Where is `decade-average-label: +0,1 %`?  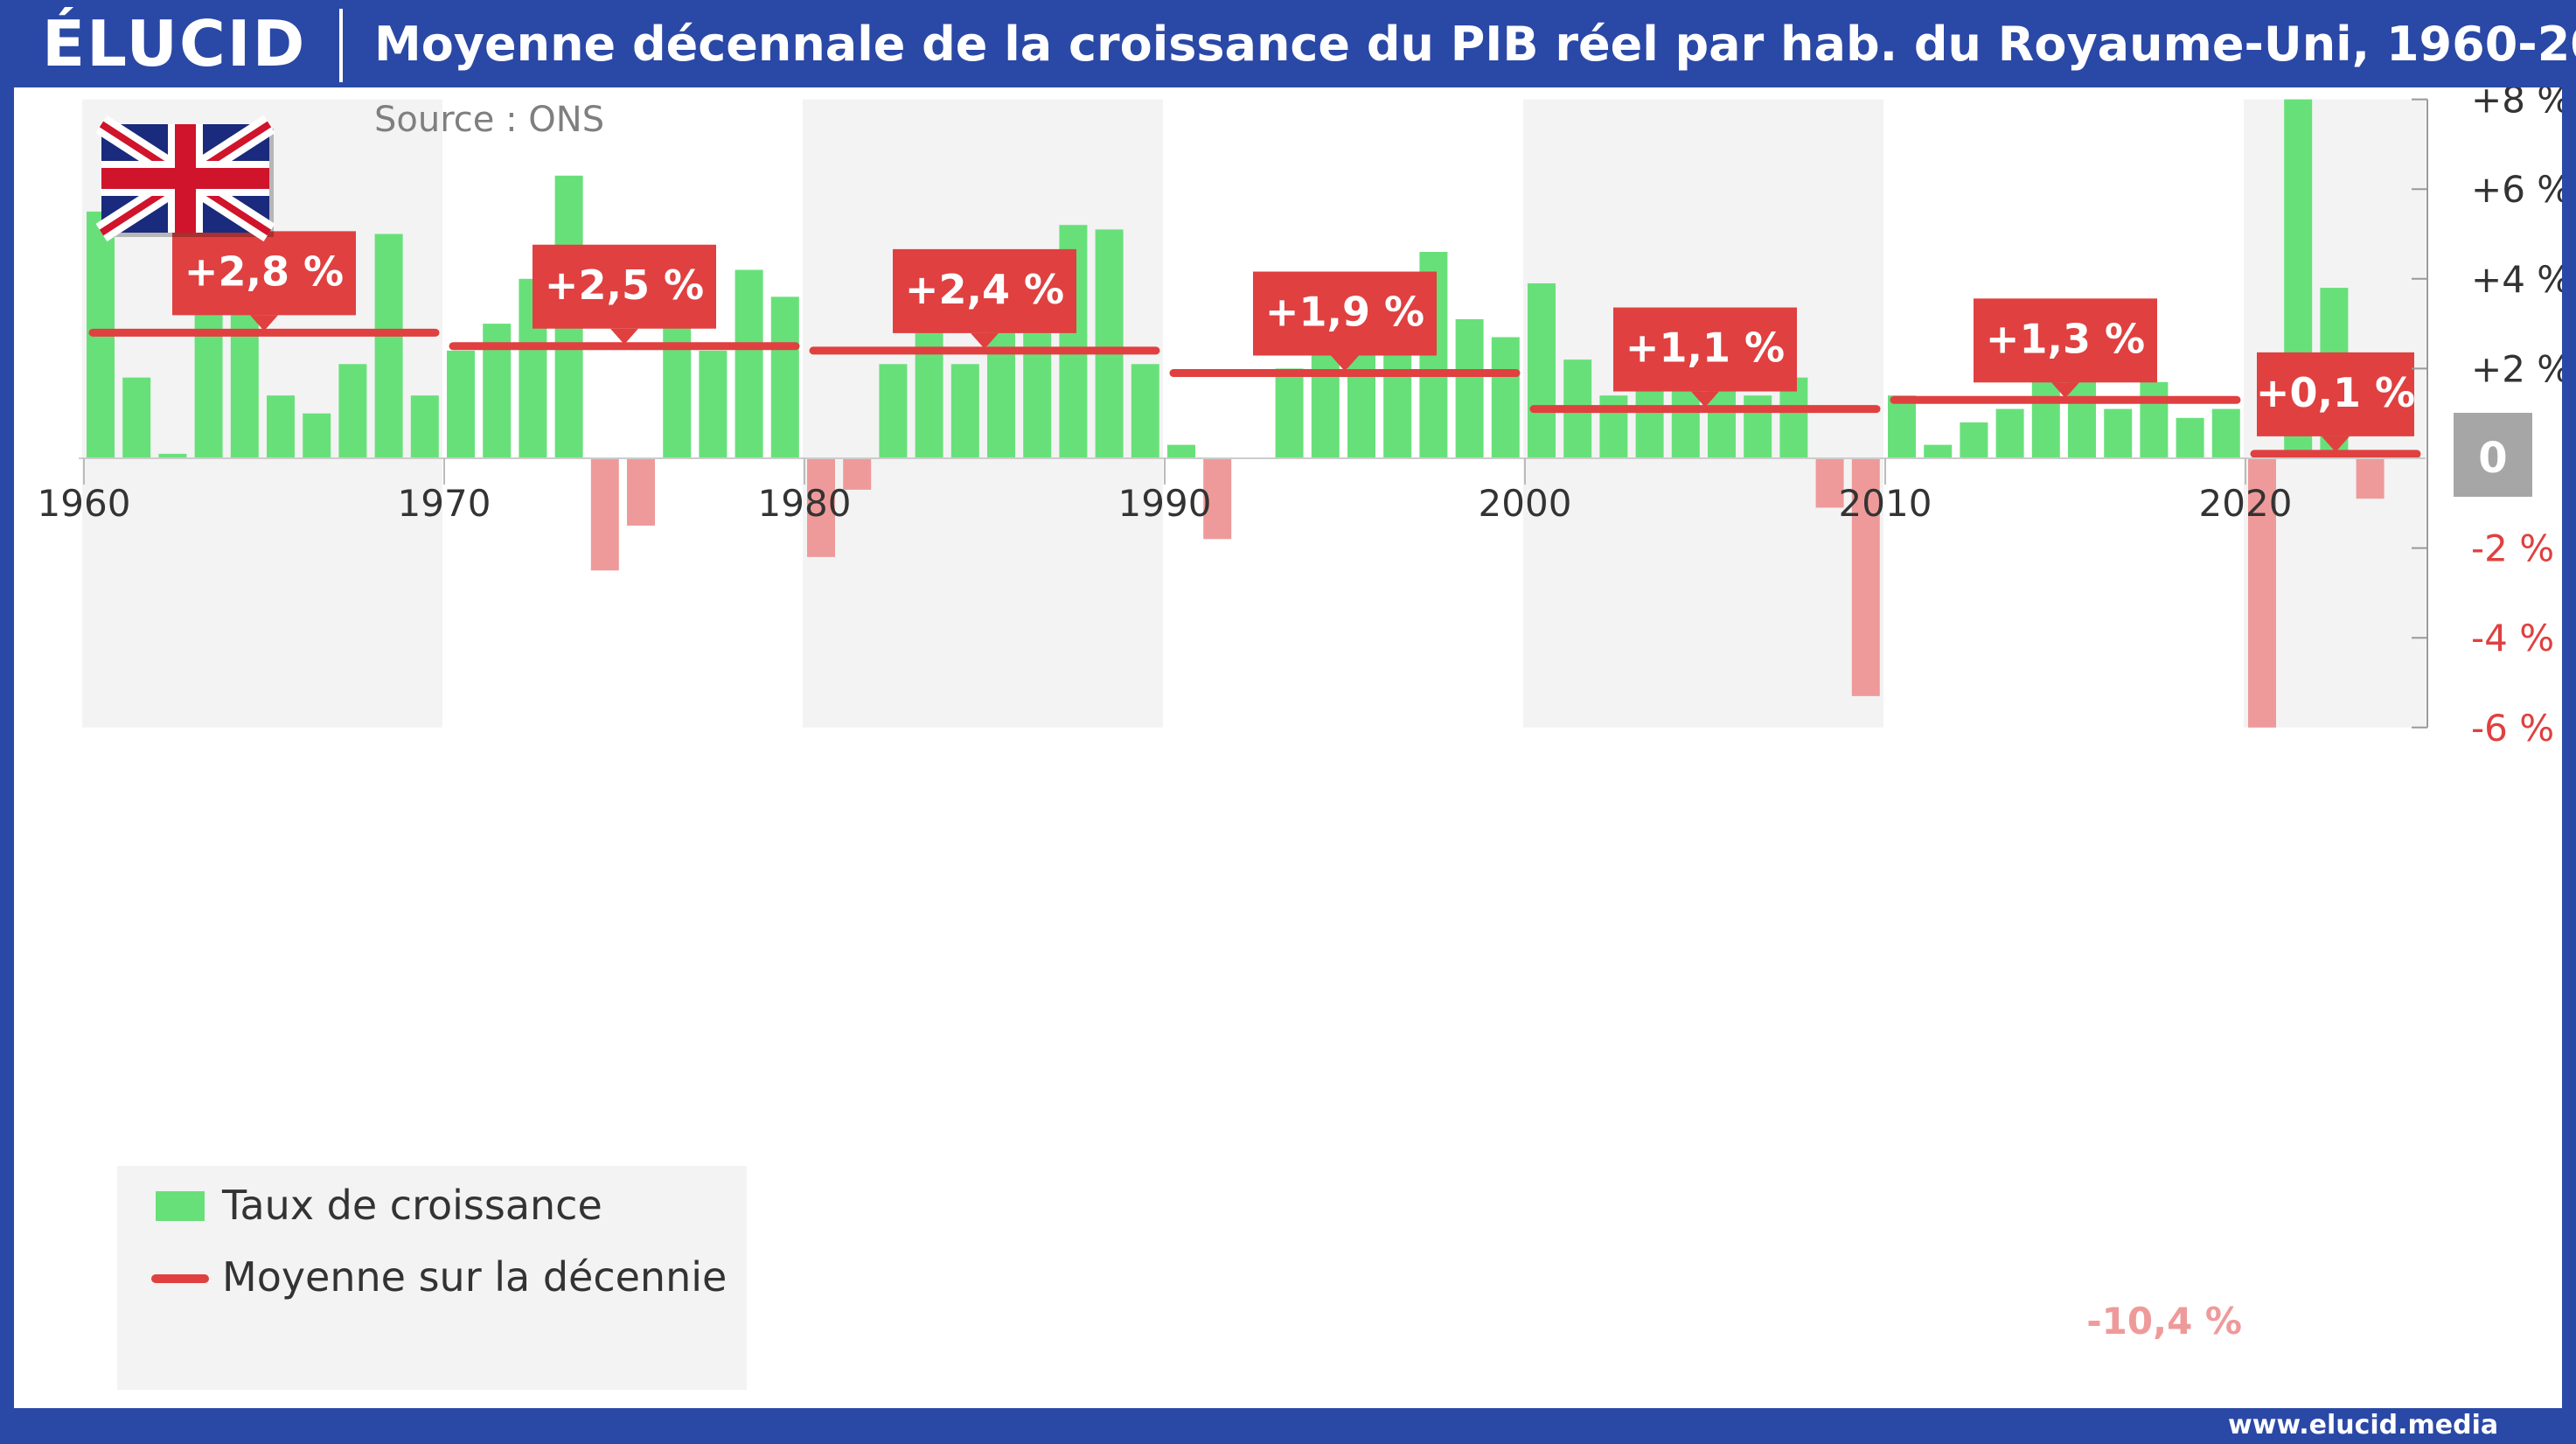 decade-average-label: +0,1 % is located at coordinates (2335, 392).